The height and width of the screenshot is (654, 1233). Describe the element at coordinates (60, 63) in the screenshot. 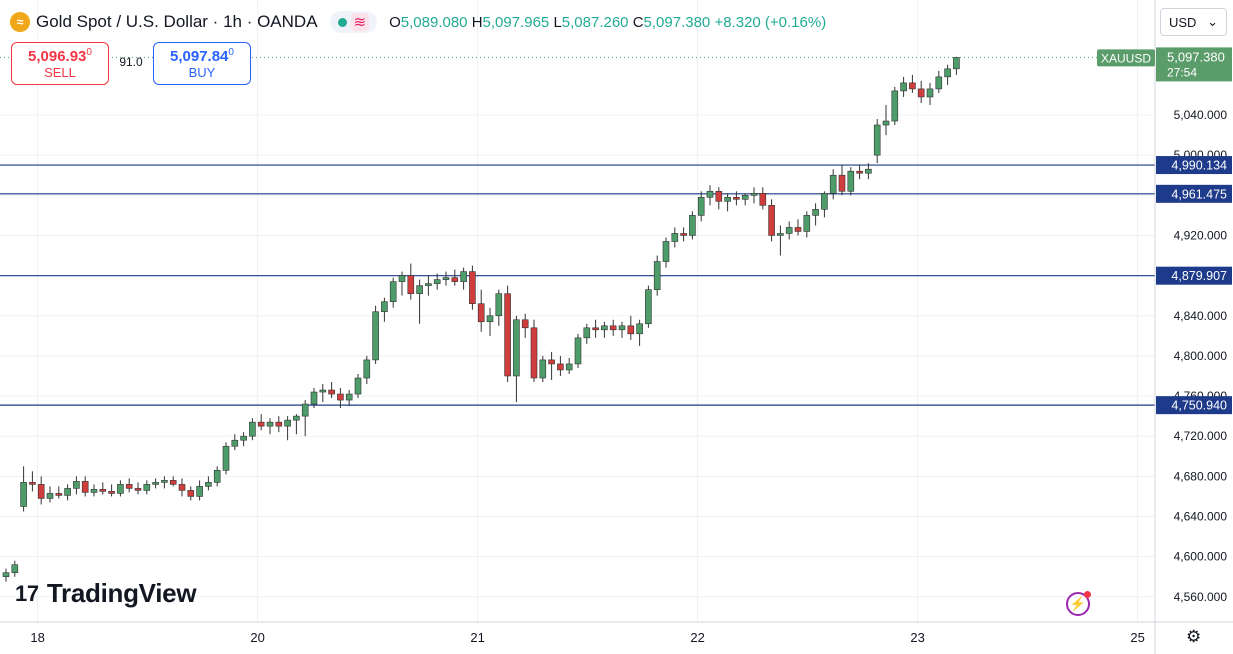

I see `sell-button: 5,096.930 SELL` at that location.